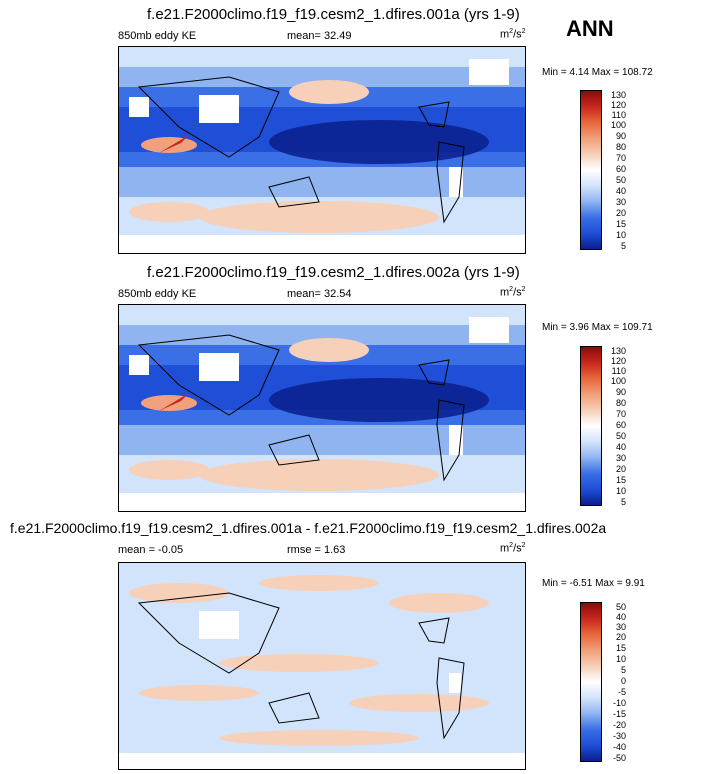 Image resolution: width=710 pixels, height=774 pixels. Describe the element at coordinates (593, 583) in the screenshot. I see `panel3-minmax: Min = -6.51 Max = 9.91` at that location.